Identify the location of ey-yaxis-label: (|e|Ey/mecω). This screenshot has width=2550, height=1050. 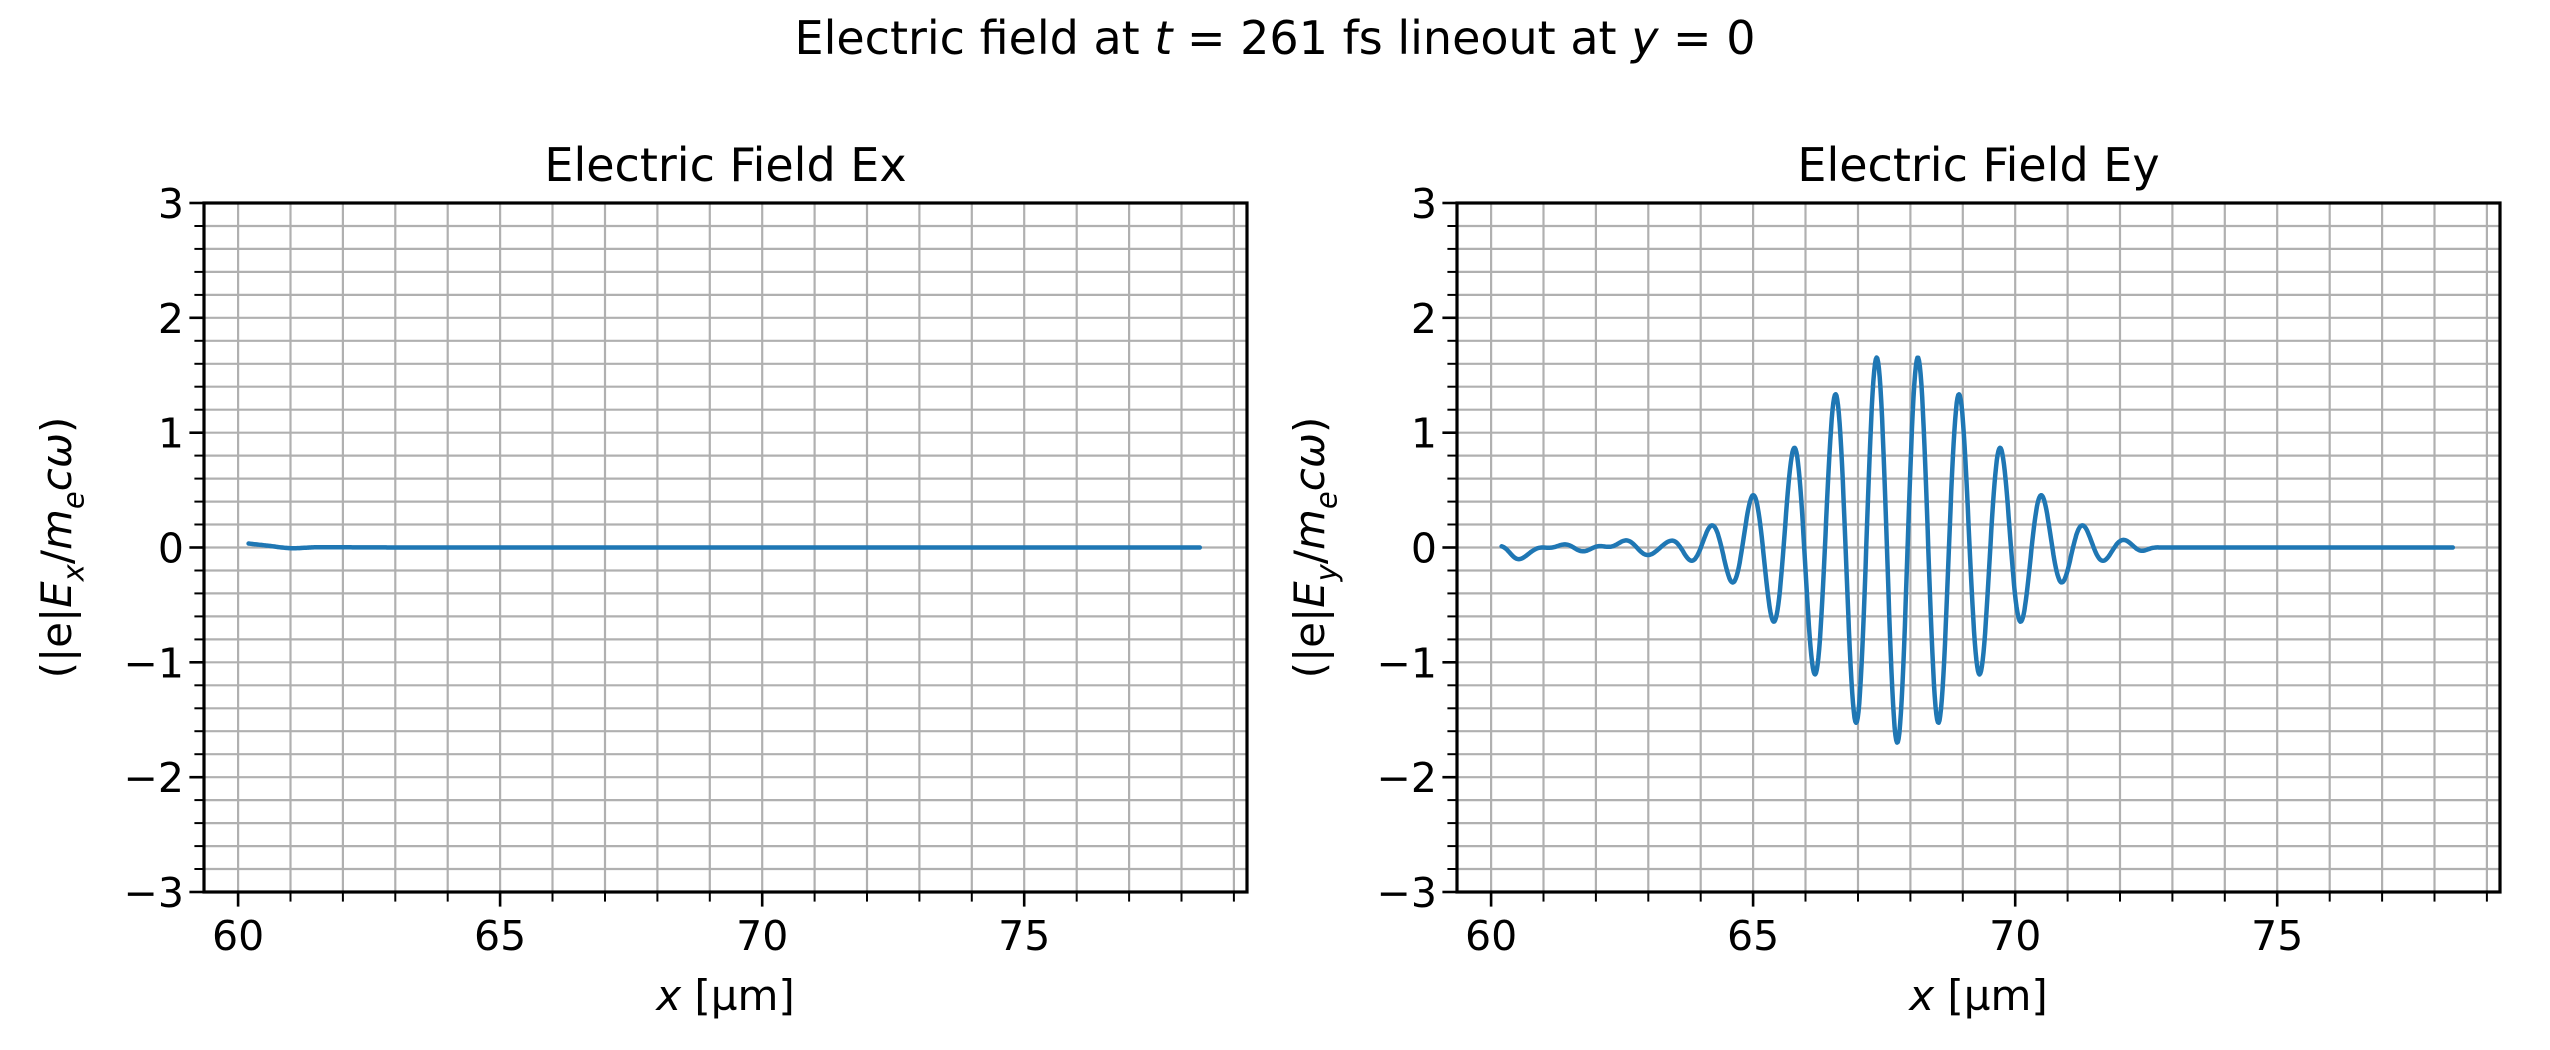
(1314, 548).